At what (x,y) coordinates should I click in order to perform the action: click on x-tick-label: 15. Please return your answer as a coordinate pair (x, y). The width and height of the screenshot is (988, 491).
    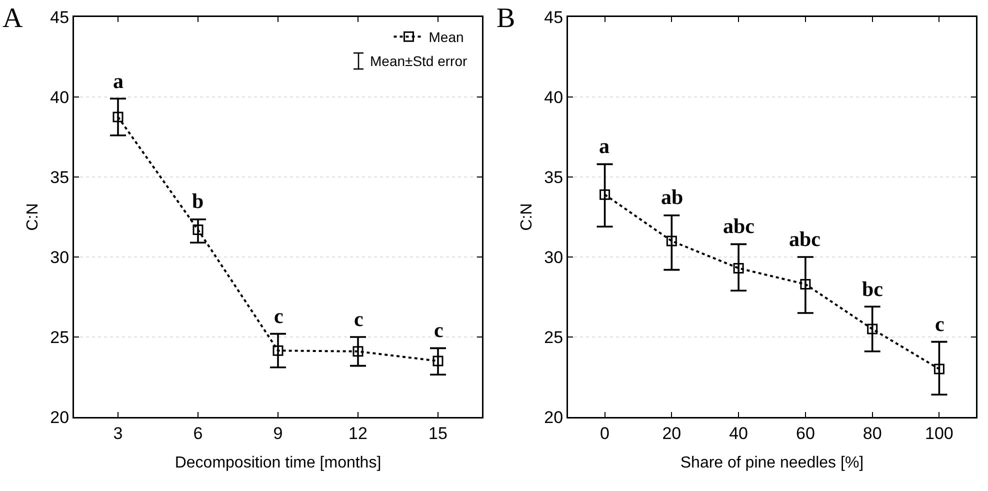
    Looking at the image, I should click on (438, 433).